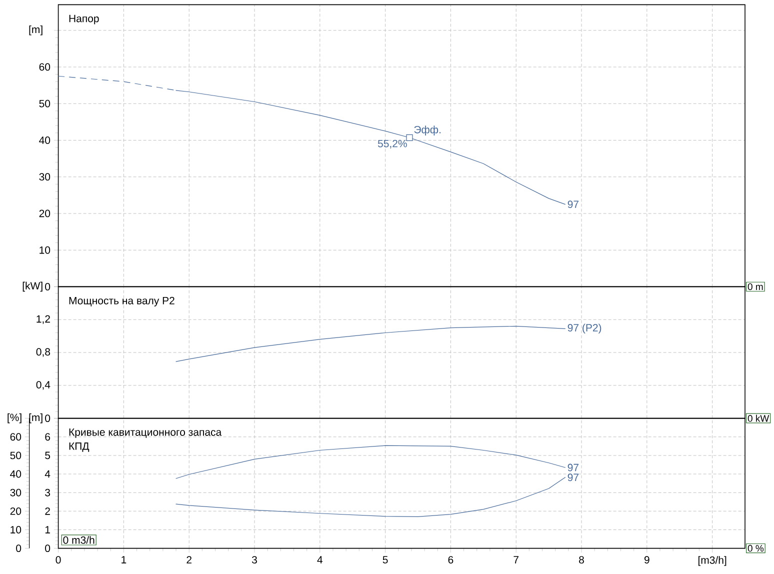 This screenshot has width=774, height=574. Describe the element at coordinates (16, 530) in the screenshot. I see `y2-tick-label: 10` at that location.